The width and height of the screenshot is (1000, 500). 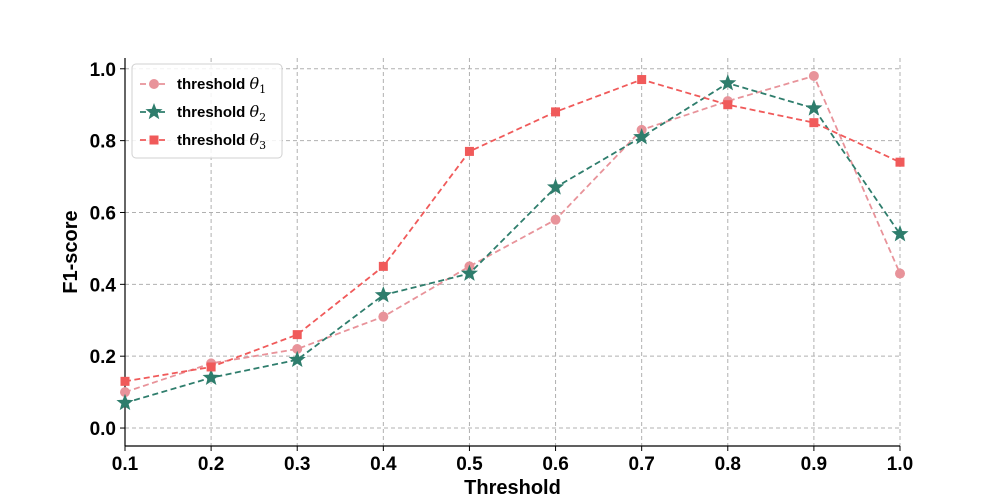 What do you see at coordinates (262, 89) in the screenshot?
I see `legend-label-subscript: 1` at bounding box center [262, 89].